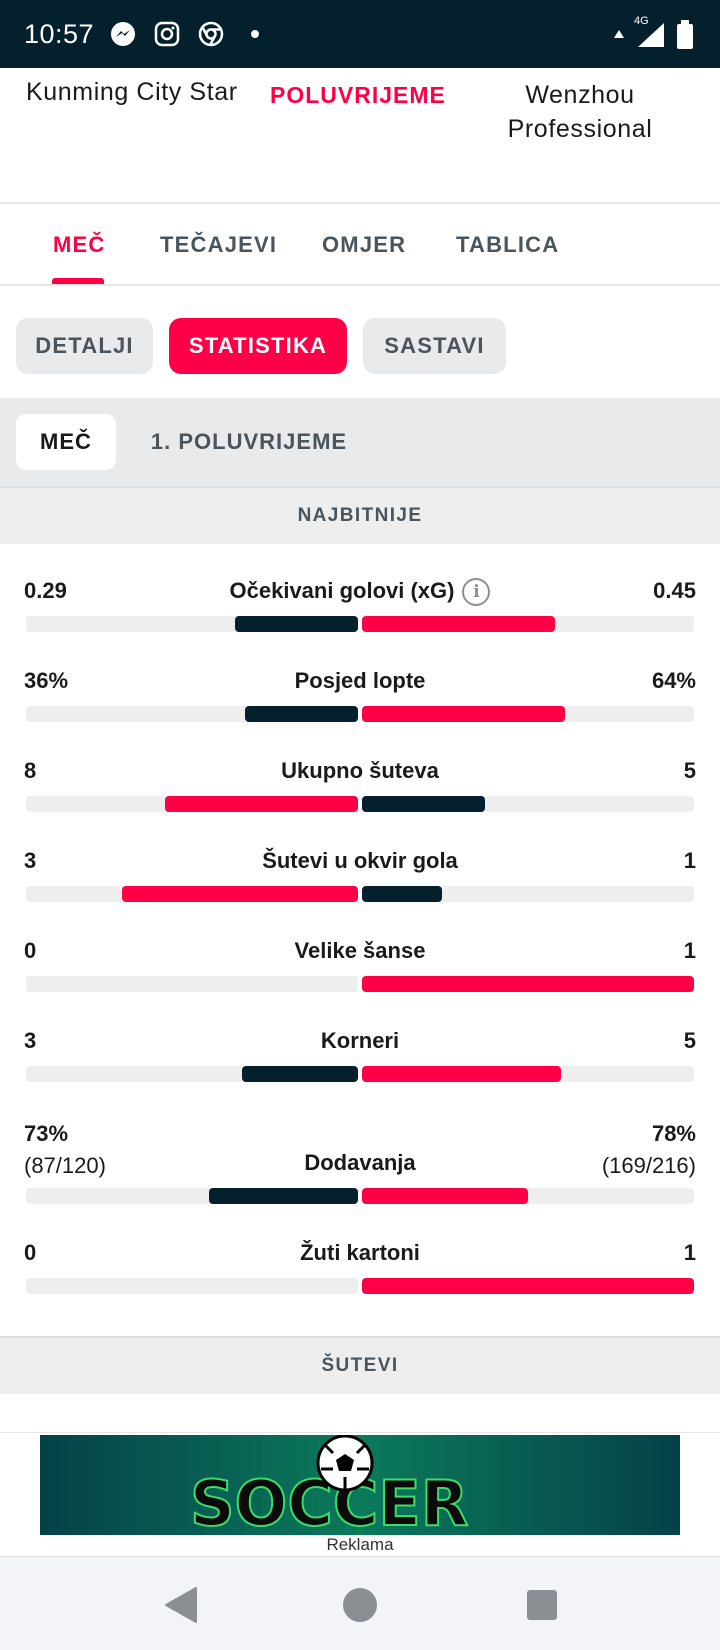  Describe the element at coordinates (360, 974) in the screenshot. I see `stat-row-big-chances: 0 Velike šanse 1` at that location.